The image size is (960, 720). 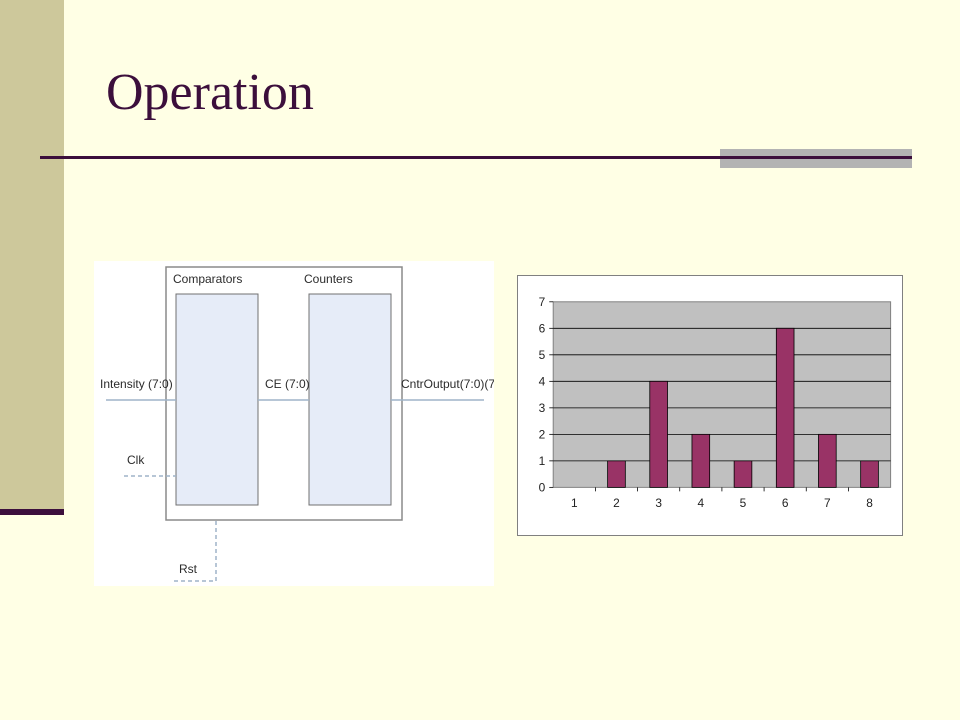 I want to click on rst-label: Rst, so click(x=188, y=569).